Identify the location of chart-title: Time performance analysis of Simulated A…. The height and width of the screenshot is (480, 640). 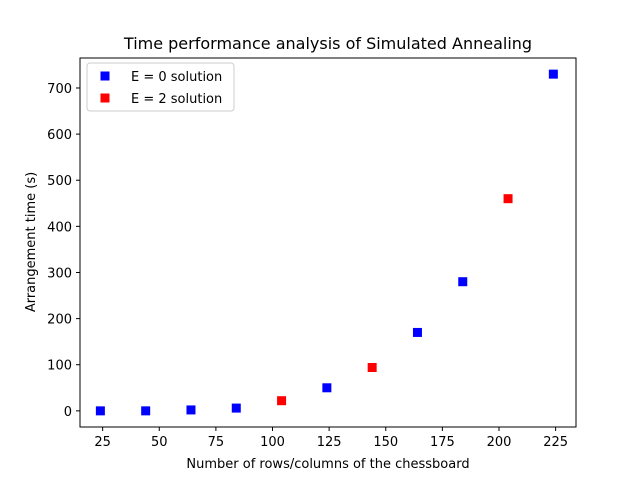
(327, 43).